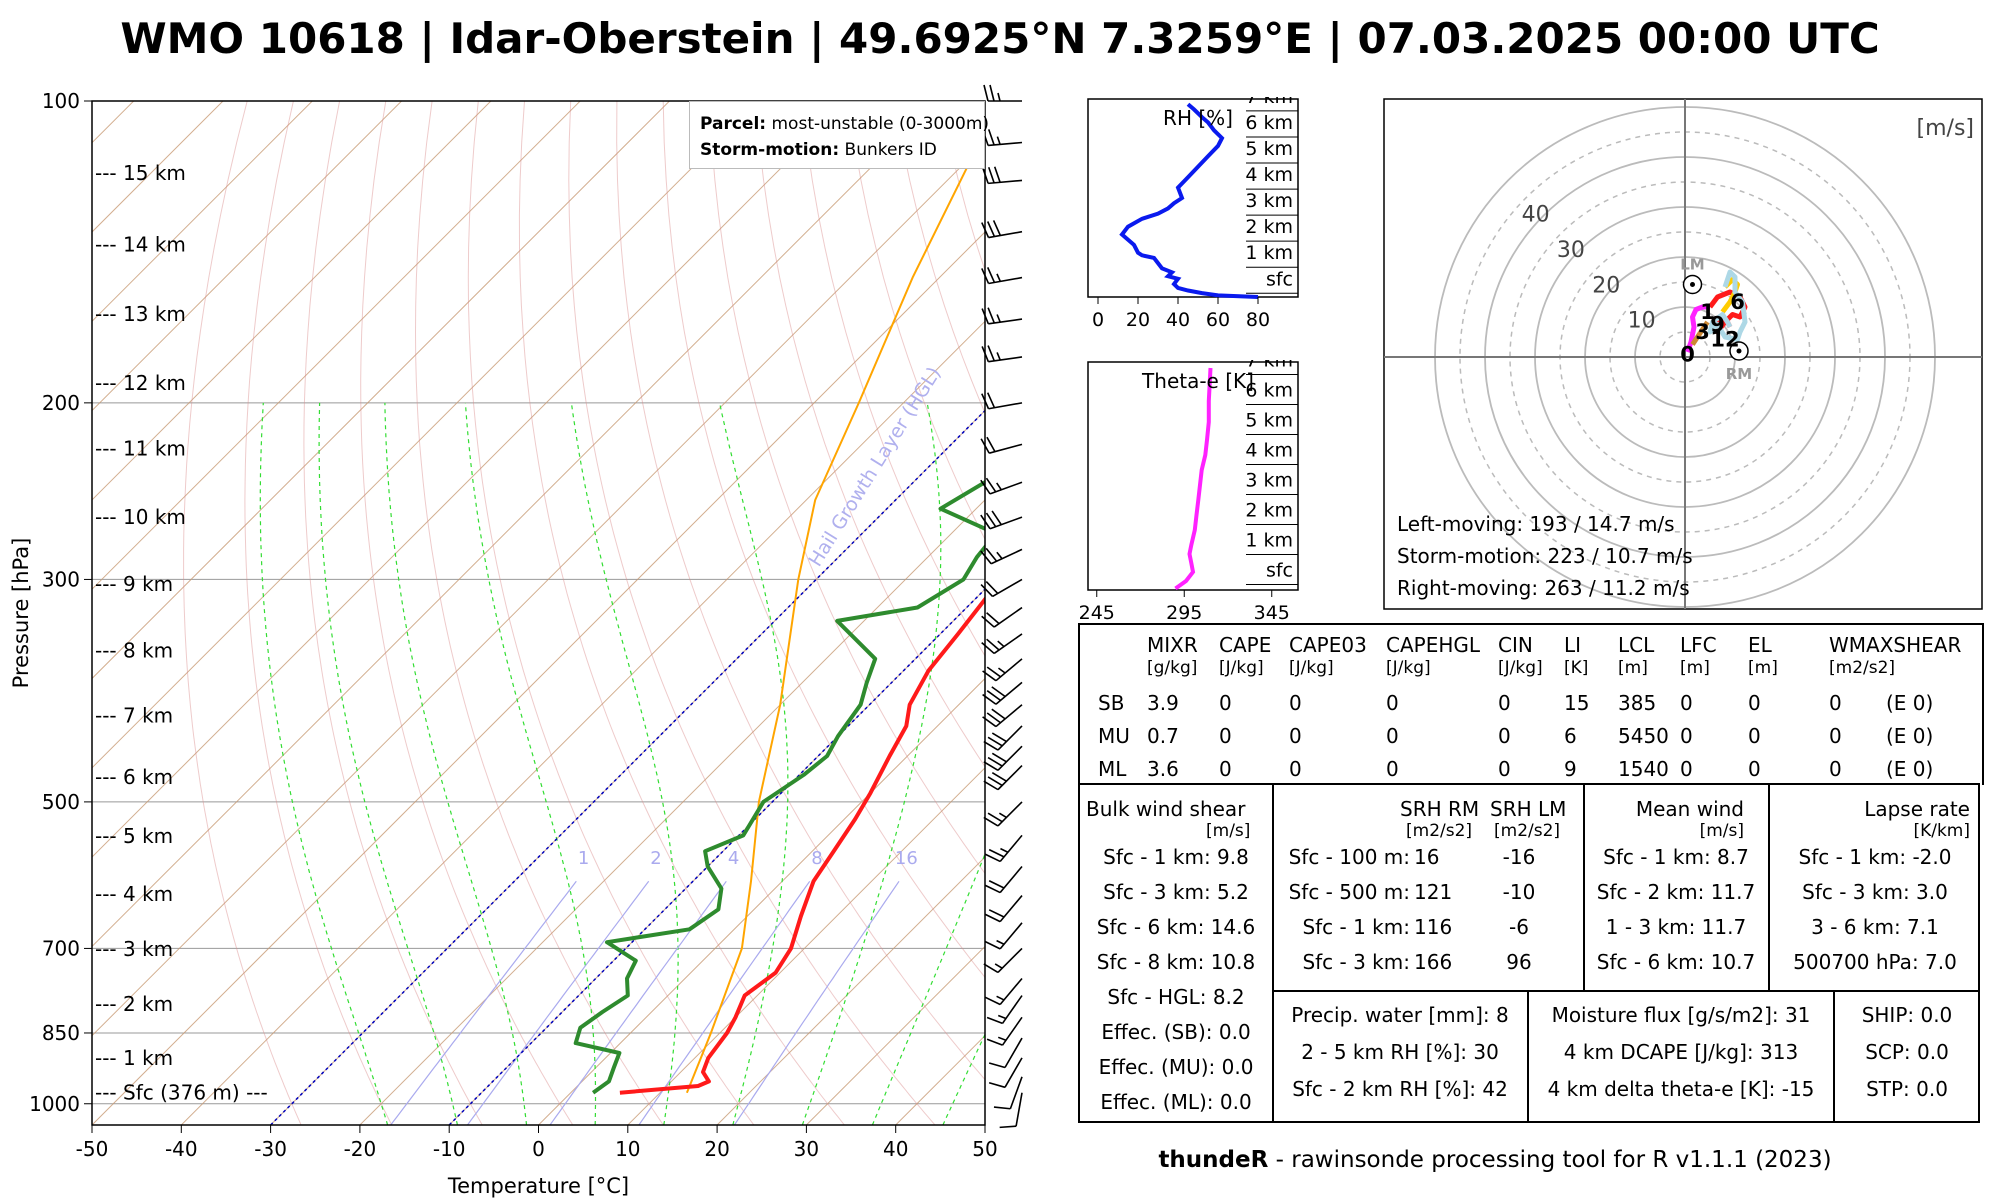 The image size is (2000, 1200). Describe the element at coordinates (1681, 1052) in the screenshot. I see `moisture-right-row: 4 km DCAPE [J/kg]: 313` at that location.